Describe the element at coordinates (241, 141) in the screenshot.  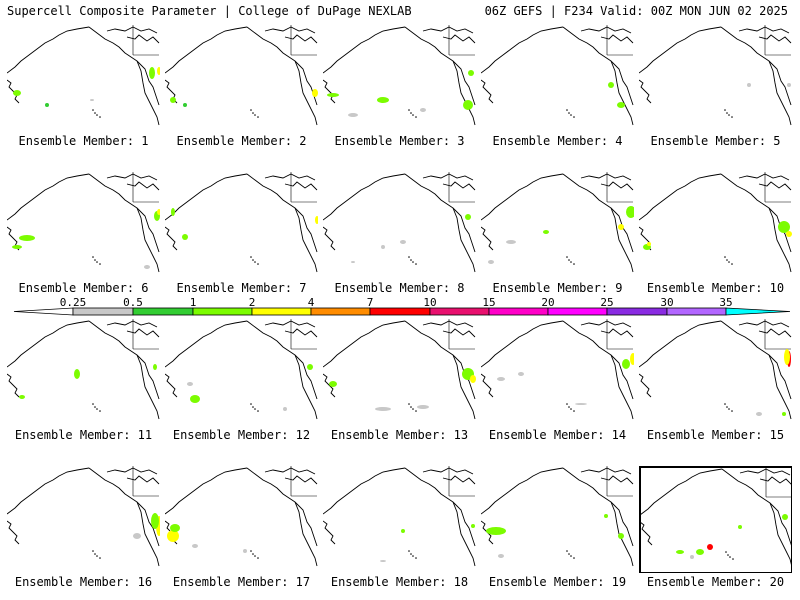
I see `ensemble-member-label: Ensemble Member: 2` at that location.